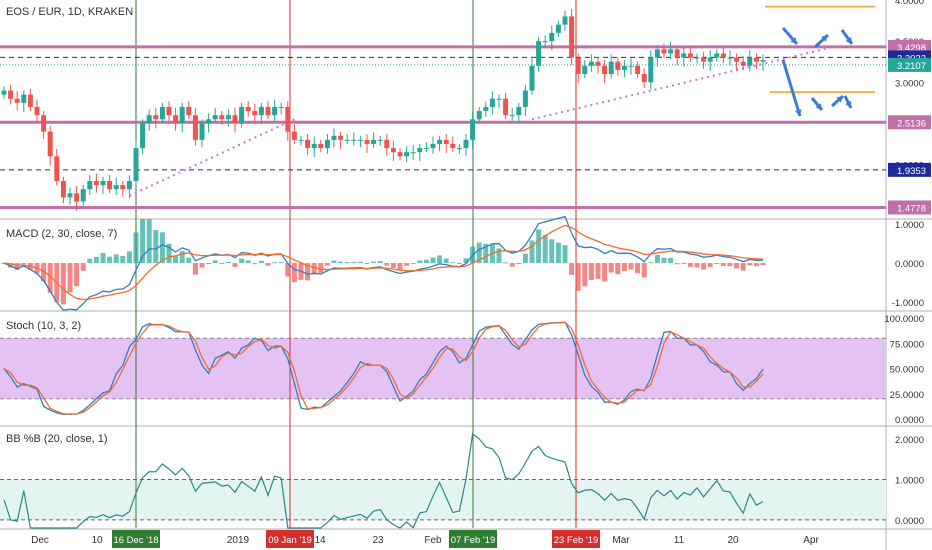 This screenshot has height=550, width=932. Describe the element at coordinates (904, 319) in the screenshot. I see `stoch-tick: 100.0000` at that location.